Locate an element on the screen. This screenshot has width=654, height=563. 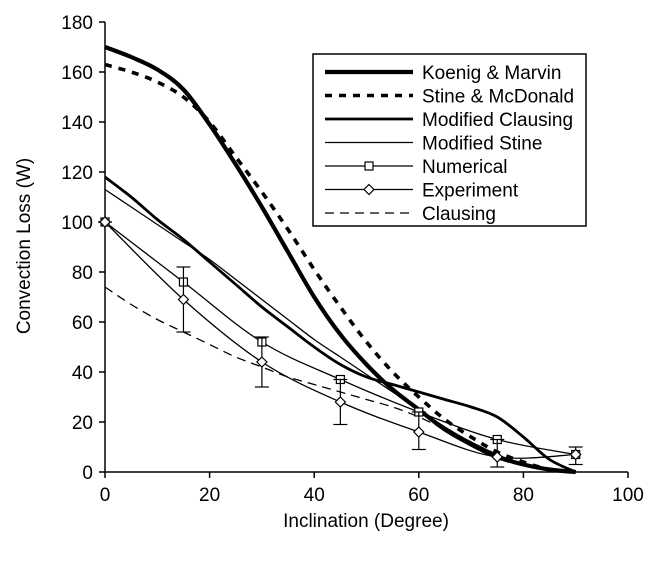
legend-marker-experiment is located at coordinates (369, 189).